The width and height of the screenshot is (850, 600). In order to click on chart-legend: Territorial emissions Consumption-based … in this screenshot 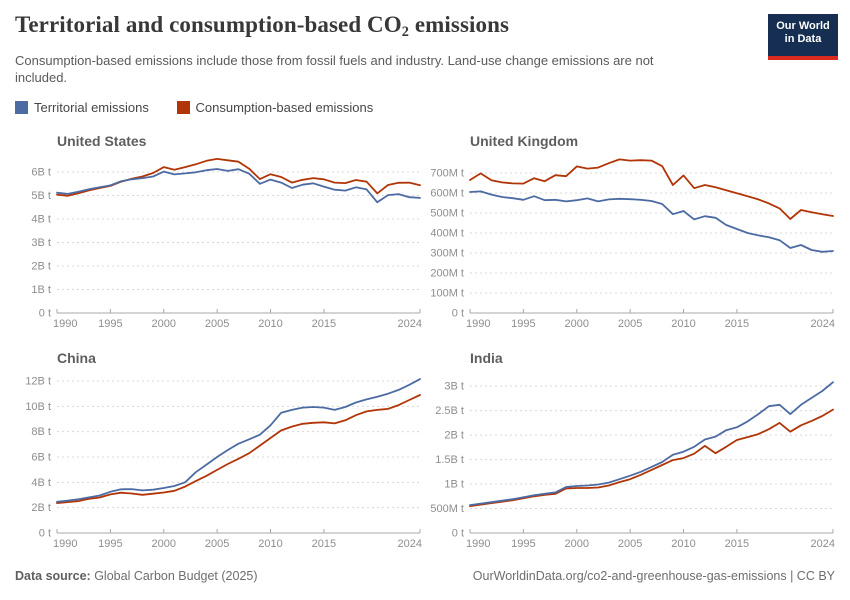, I will do `click(206, 107)`.